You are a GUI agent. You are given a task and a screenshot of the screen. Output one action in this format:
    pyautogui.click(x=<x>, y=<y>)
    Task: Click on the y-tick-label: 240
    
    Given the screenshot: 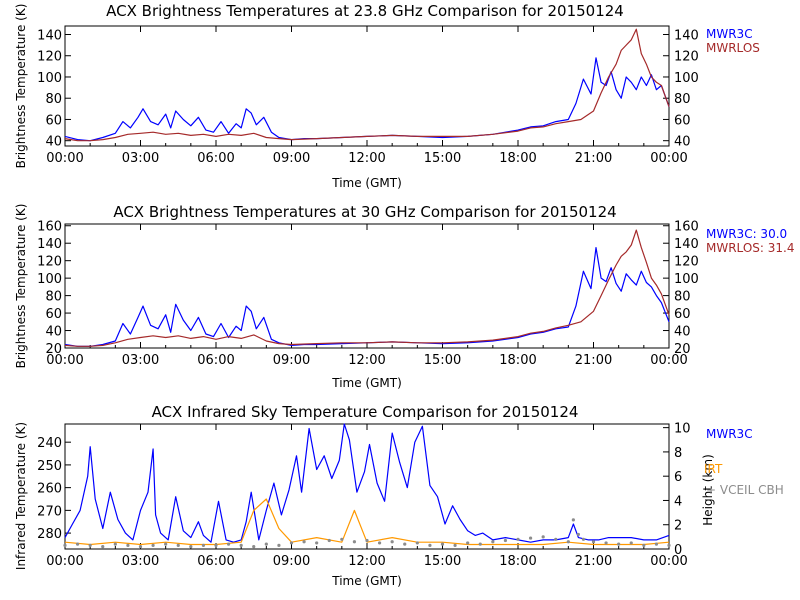 What is the action you would take?
    pyautogui.click(x=49, y=443)
    